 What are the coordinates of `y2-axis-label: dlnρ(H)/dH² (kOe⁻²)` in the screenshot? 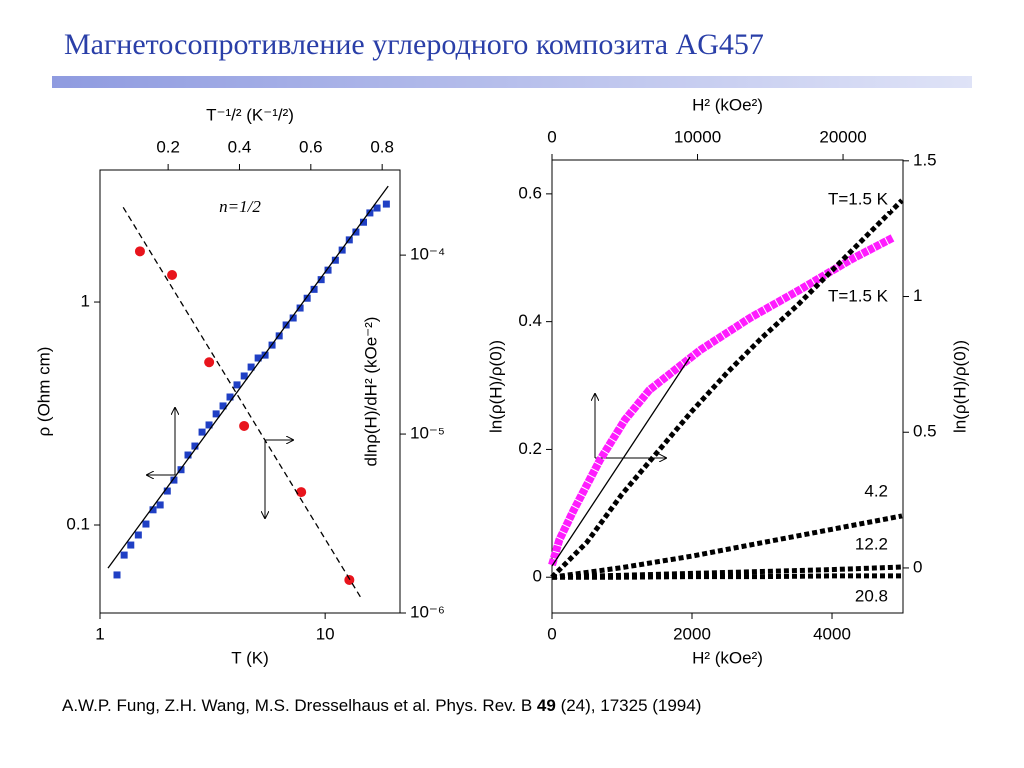 It's located at (370, 392).